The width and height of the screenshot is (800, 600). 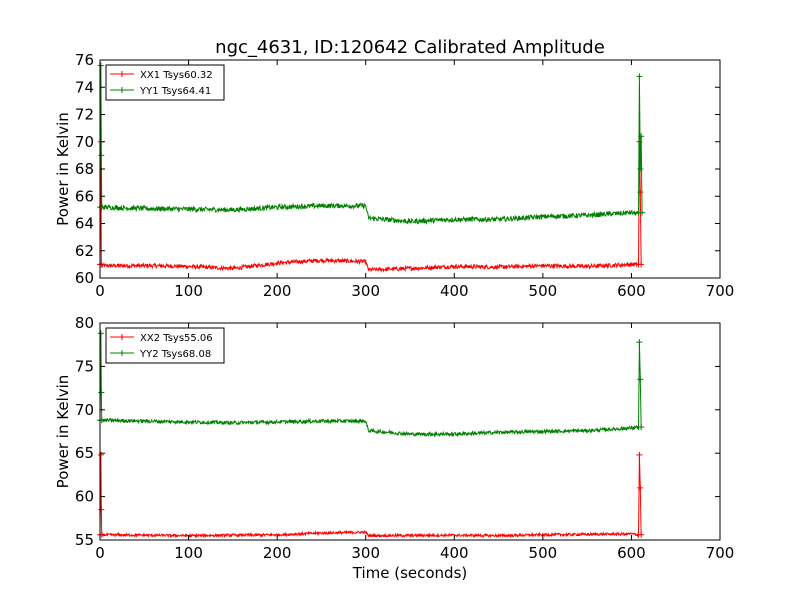 What do you see at coordinates (84, 169) in the screenshot?
I see `y-tick-label: 68` at bounding box center [84, 169].